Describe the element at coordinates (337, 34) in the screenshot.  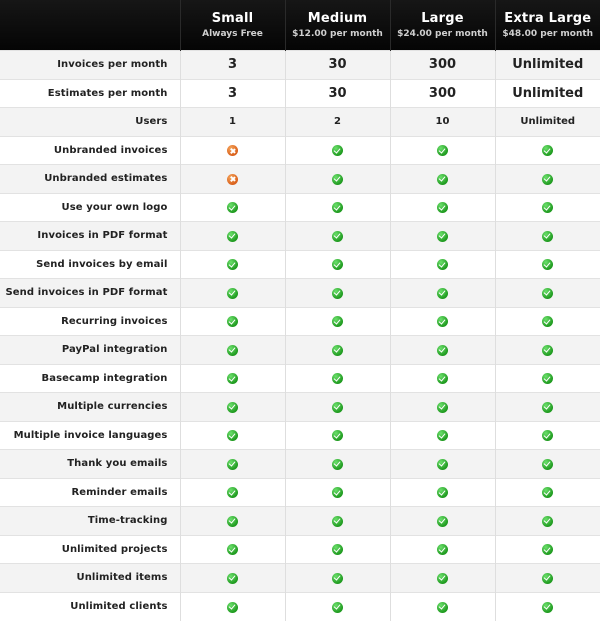
I see `plan-price: $12.00 per month` at that location.